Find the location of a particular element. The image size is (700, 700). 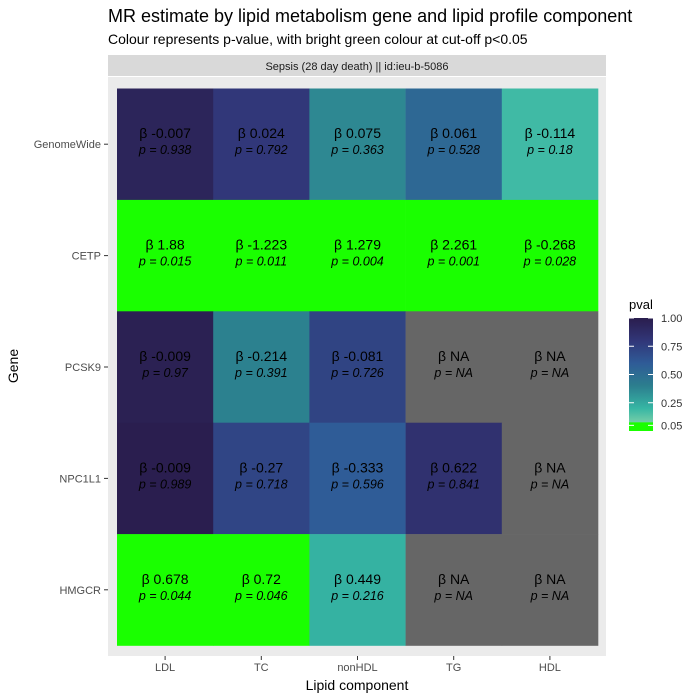

heatmap-cell: β -0.007 p = 0.938 is located at coordinates (165, 144).